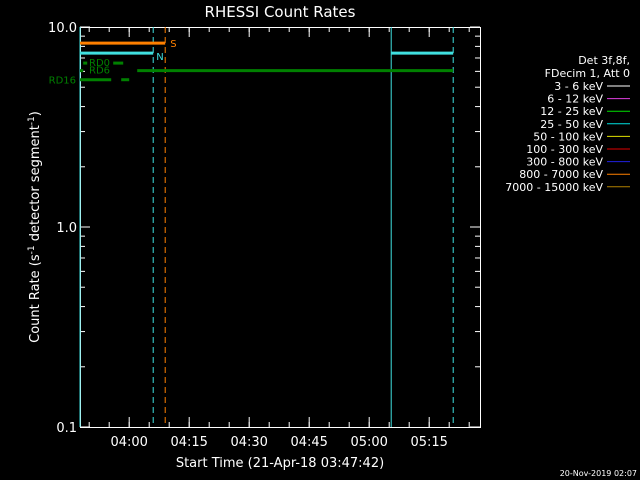 This screenshot has height=480, width=640. I want to click on y-label-part-3: ), so click(35, 113).